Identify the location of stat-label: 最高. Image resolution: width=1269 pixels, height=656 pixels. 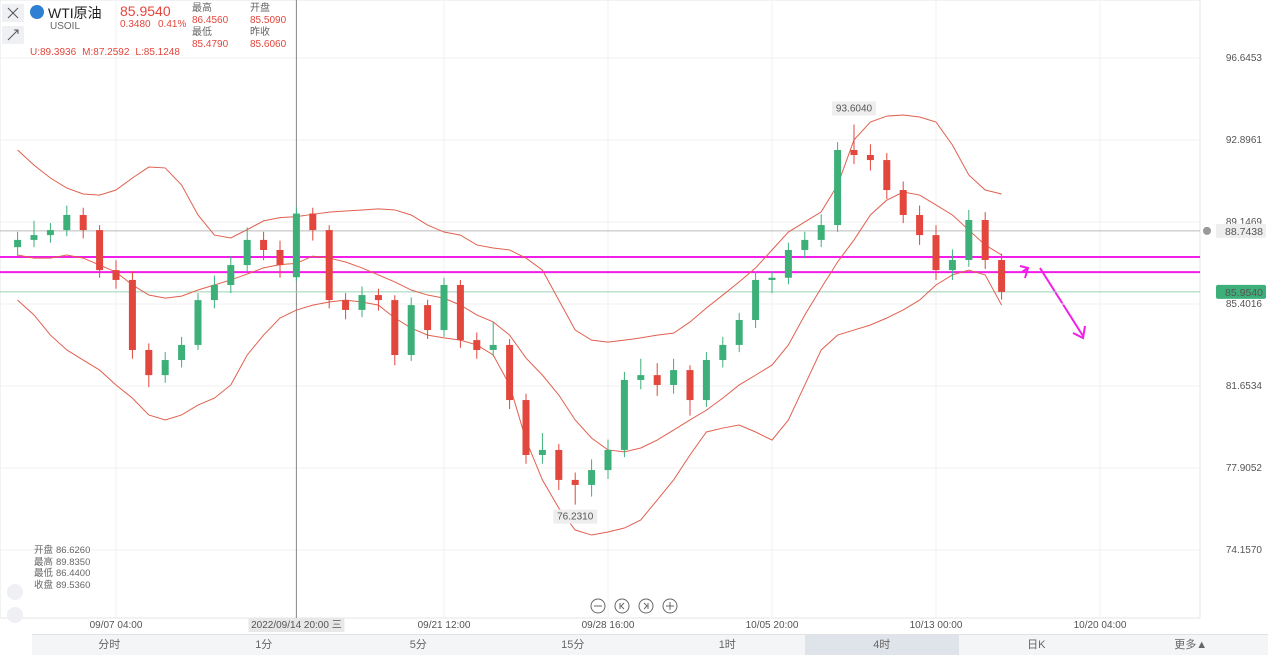
(202, 8).